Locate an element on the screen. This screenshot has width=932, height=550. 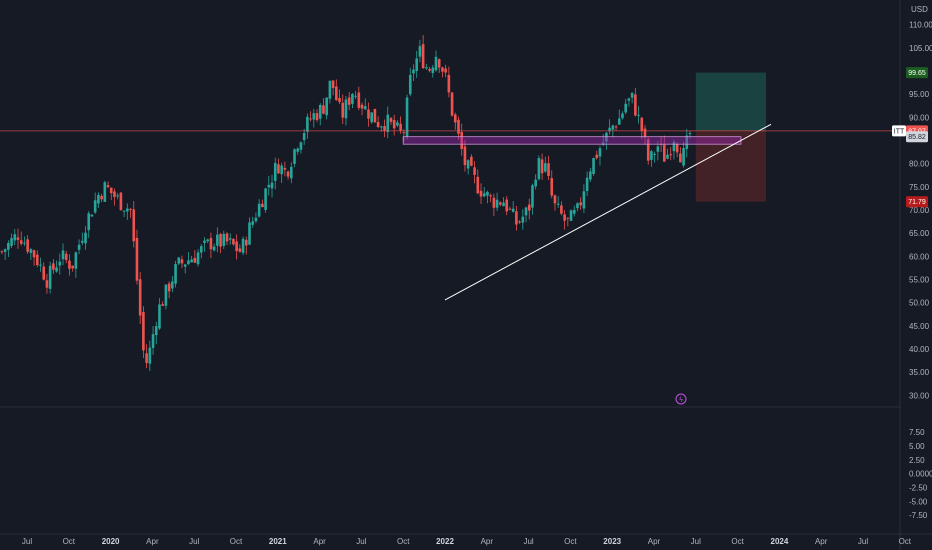
indicator-axis: 7.50 5.00 2.50 0.0000 -2.50 -5.00 -7.50 is located at coordinates (920, 474).